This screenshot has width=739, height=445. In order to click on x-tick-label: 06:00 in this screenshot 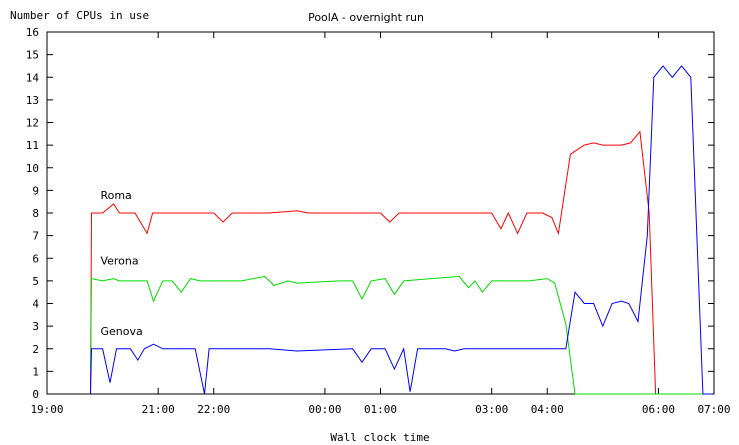, I will do `click(658, 409)`.